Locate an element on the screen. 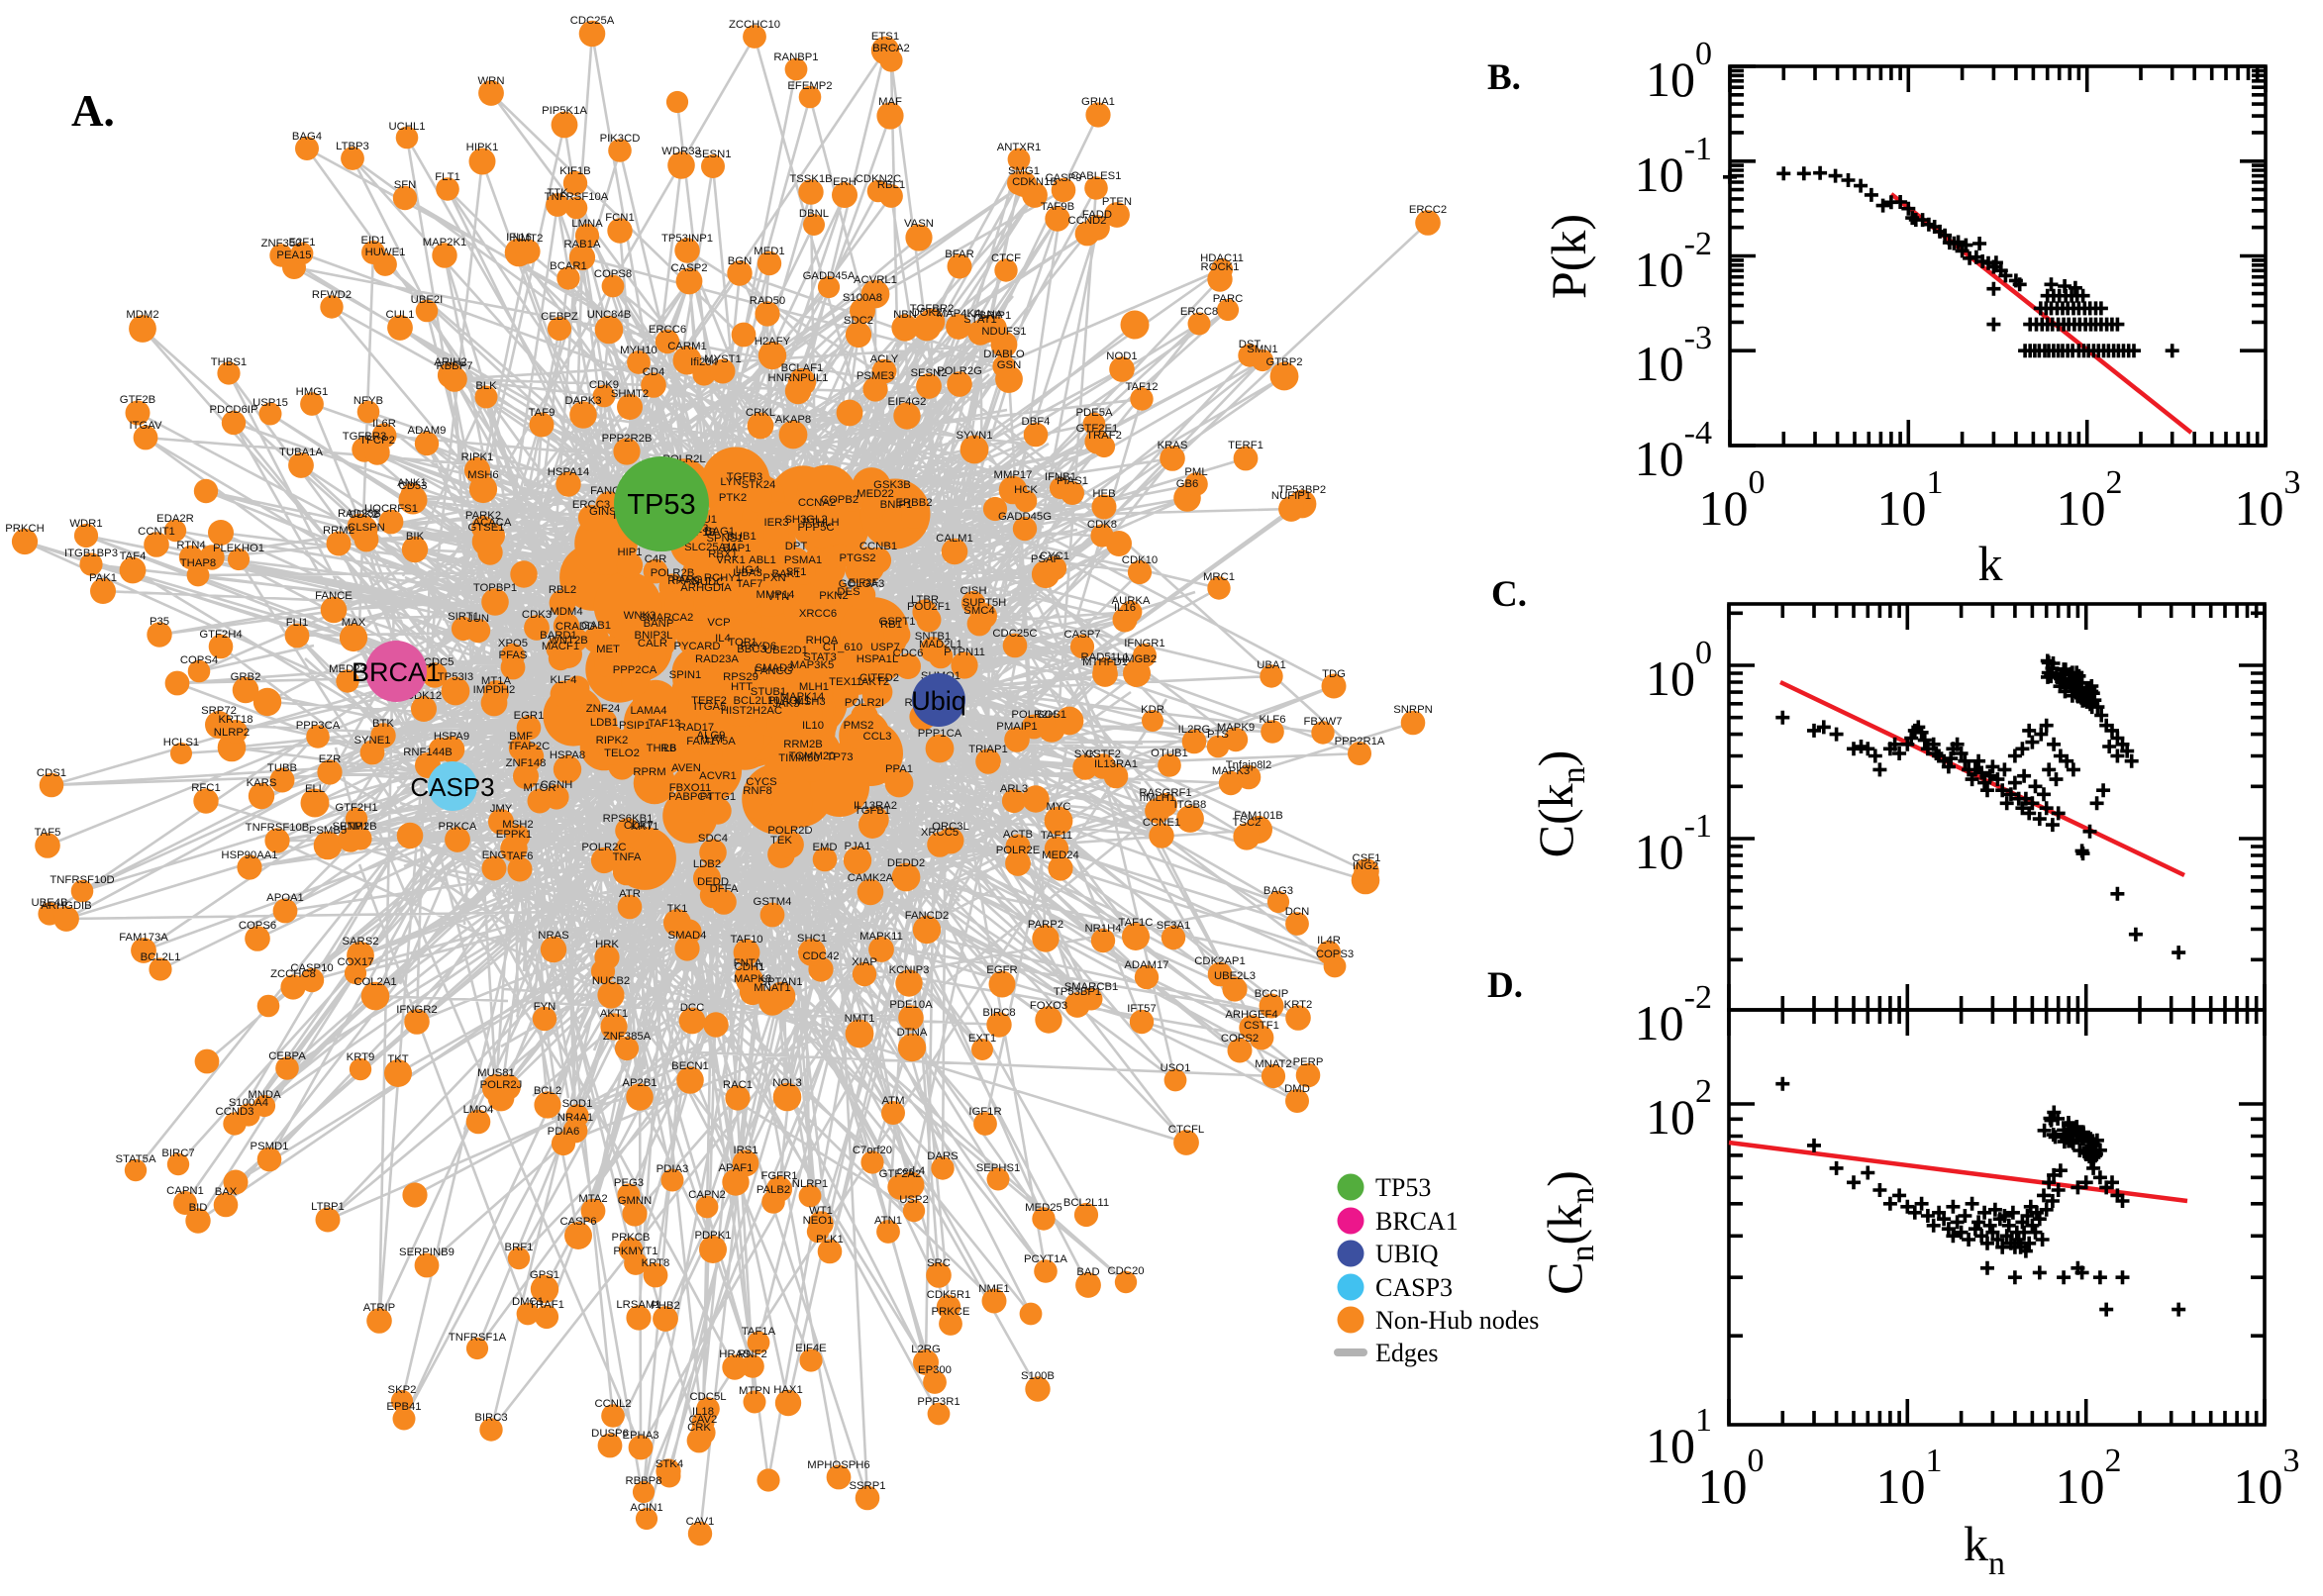 The width and height of the screenshot is (2323, 1596). svg-text: ITGA5 is located at coordinates (710, 707).